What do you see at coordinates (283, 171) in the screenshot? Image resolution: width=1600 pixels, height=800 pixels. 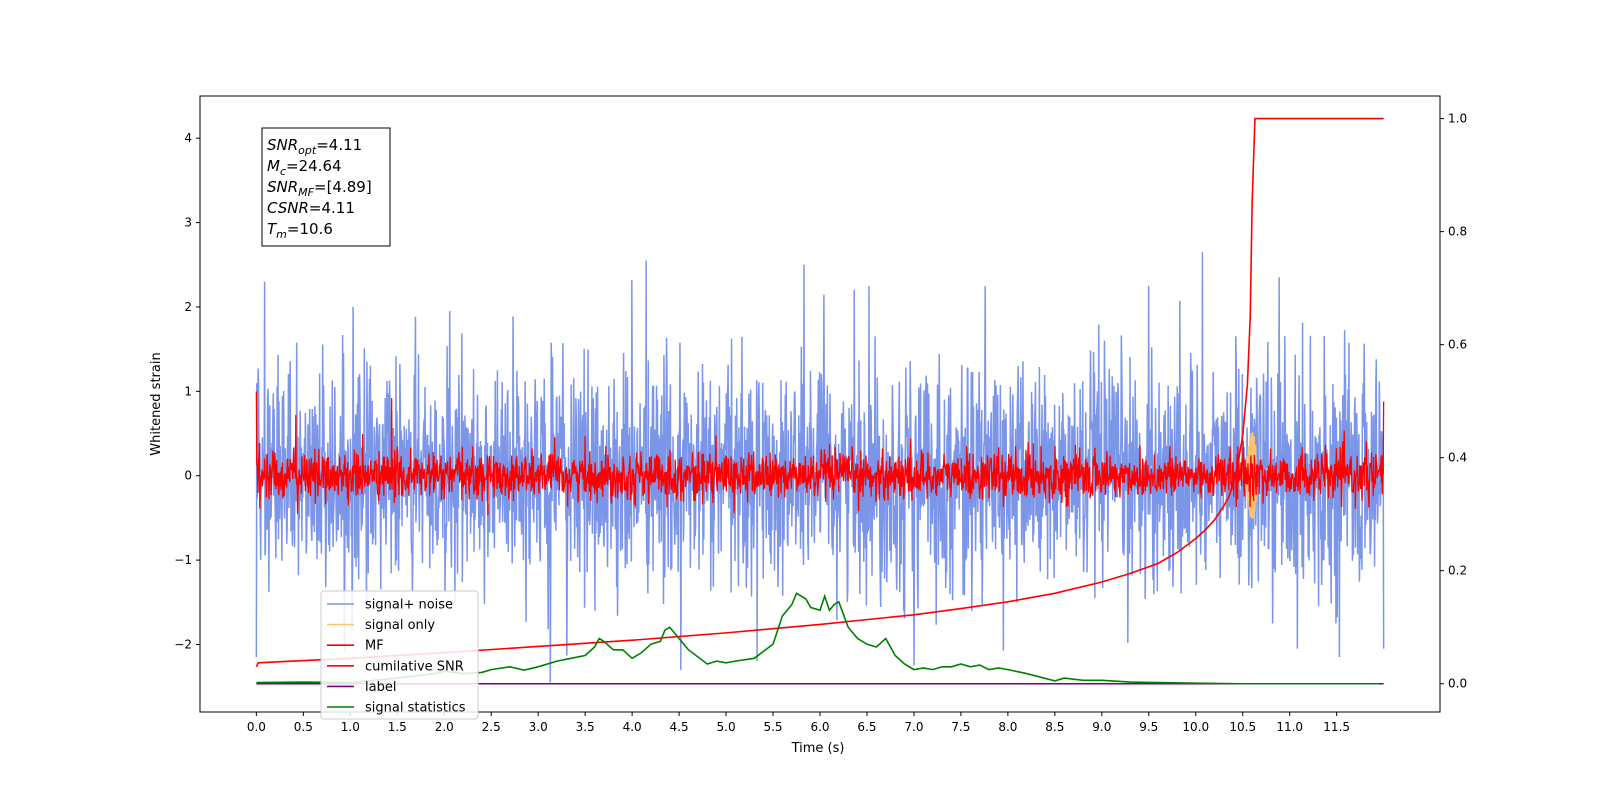 I see `annotation-subscript: c` at bounding box center [283, 171].